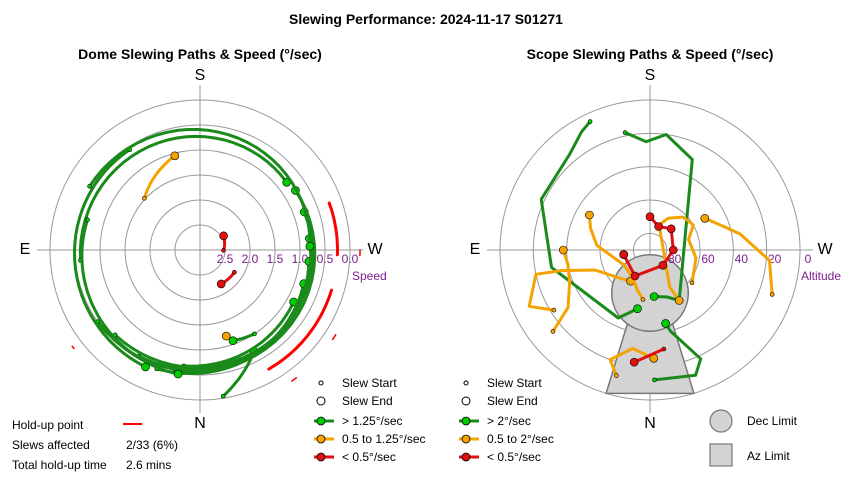 The image size is (850, 480). I want to click on legend-scope-slew-end-marker, so click(466, 401).